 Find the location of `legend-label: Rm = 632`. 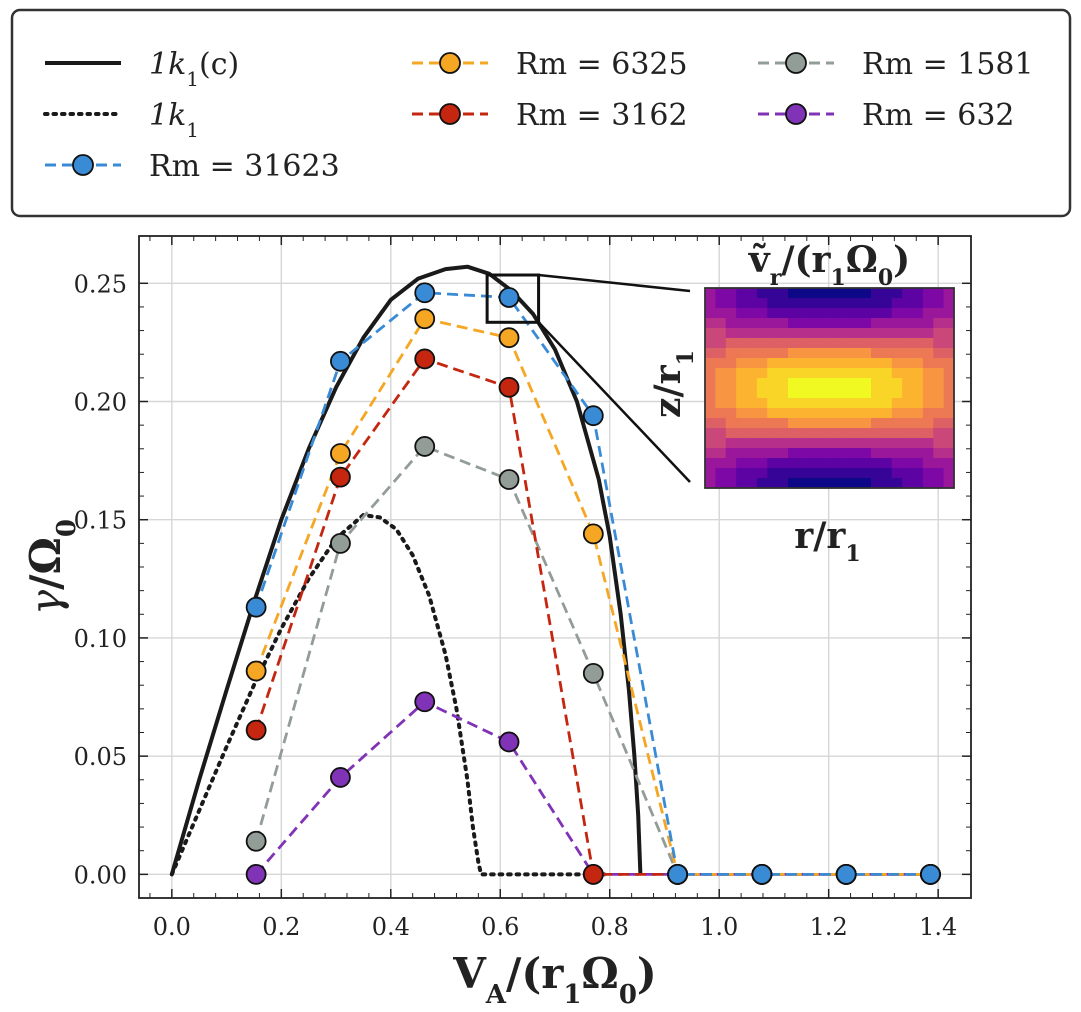

legend-label: Rm = 632 is located at coordinates (938, 115).